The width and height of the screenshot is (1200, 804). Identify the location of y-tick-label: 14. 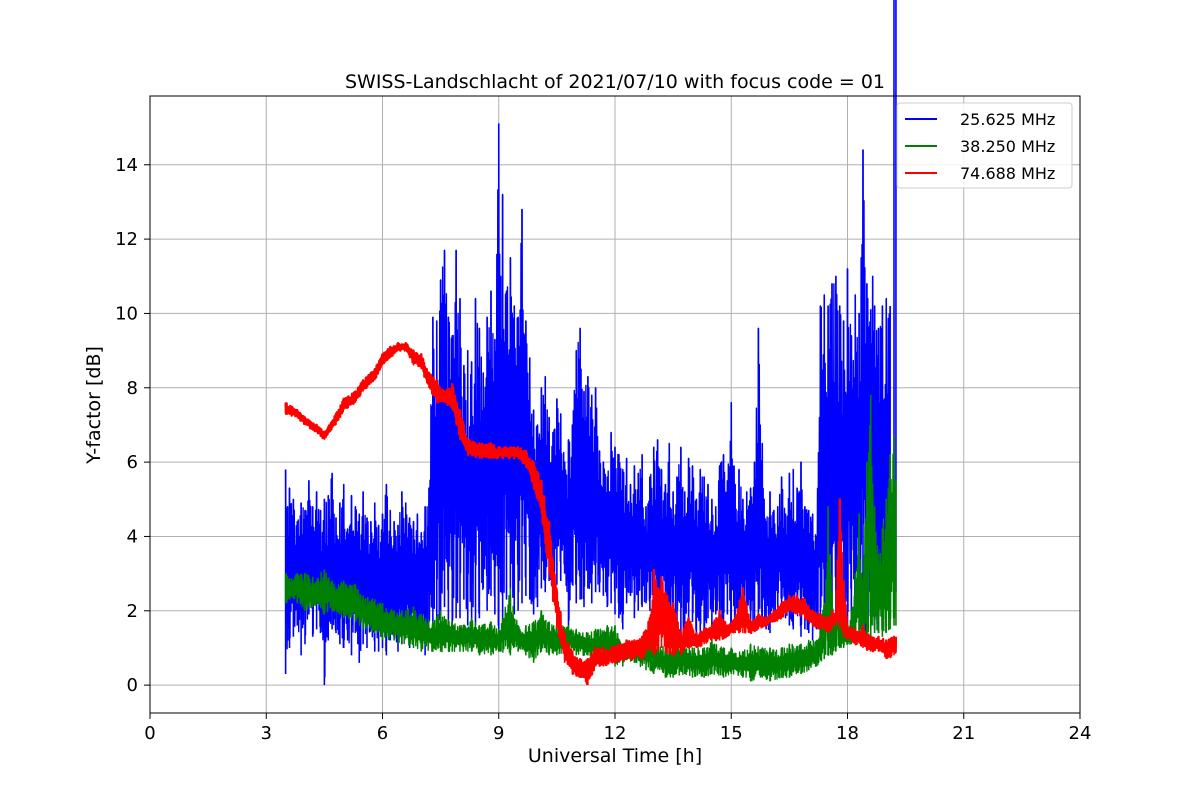
(126, 165).